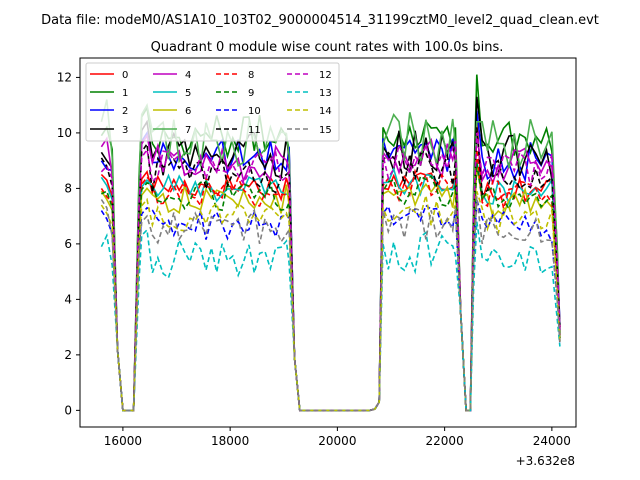 The height and width of the screenshot is (480, 640). I want to click on legend-label-0: 0, so click(125, 75).